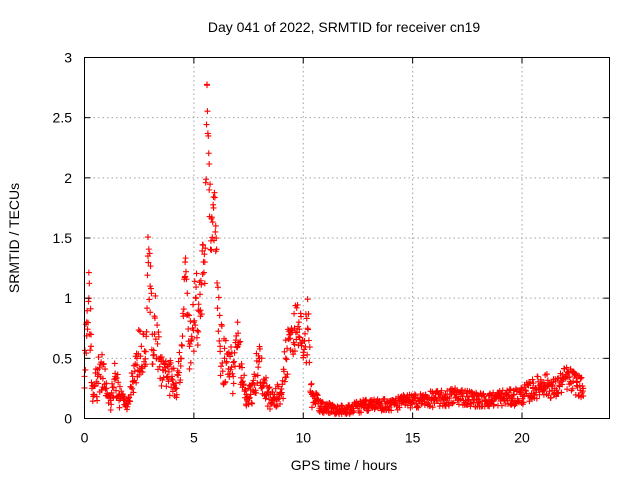  I want to click on x-tick-labels: 0 5 10 15 20, so click(305, 438).